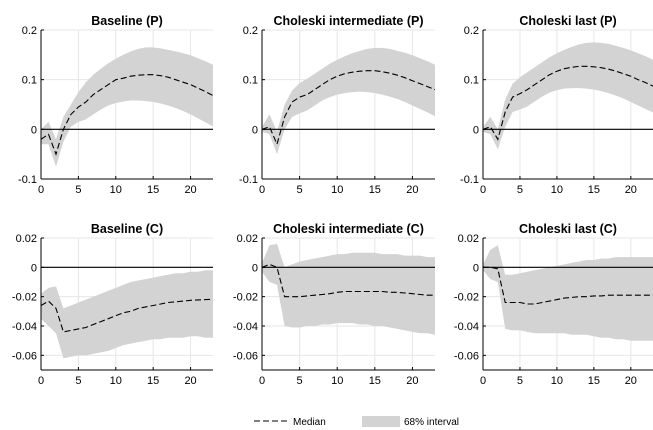  I want to click on panel-title: Baseline (C), so click(127, 229).